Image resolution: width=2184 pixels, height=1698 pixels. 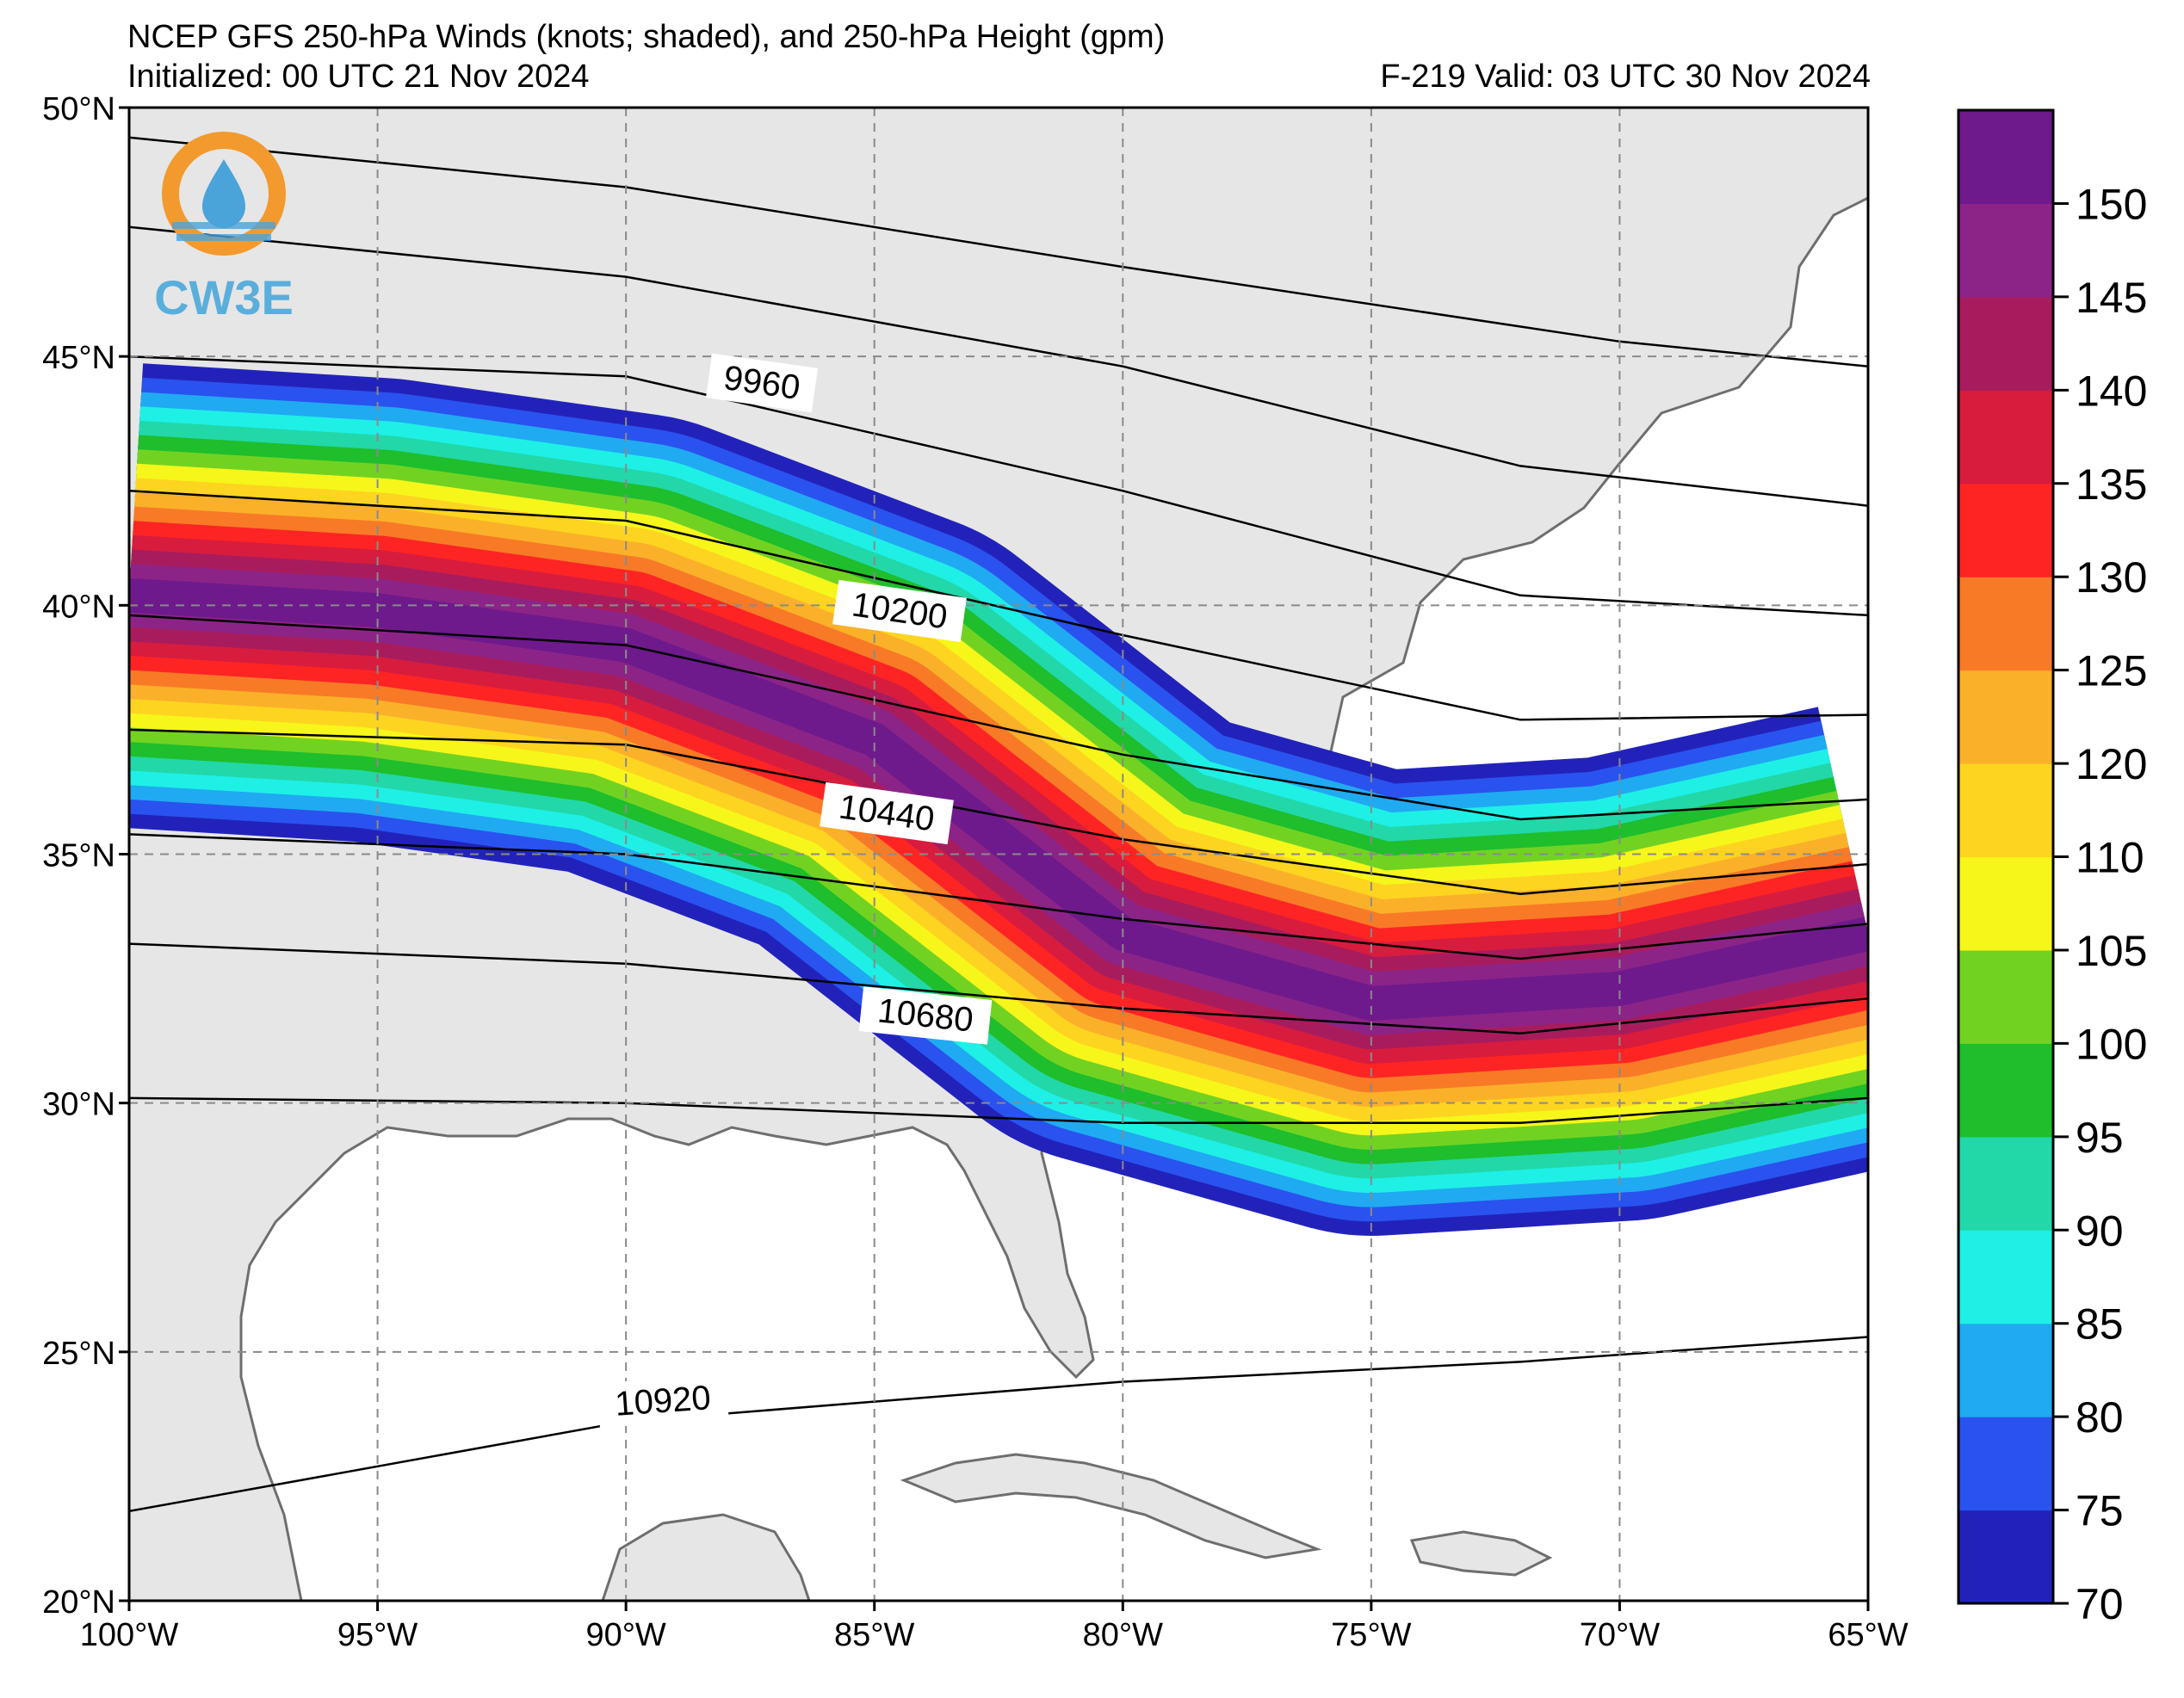 I want to click on colorbar-tick-label: 75, so click(x=2100, y=1511).